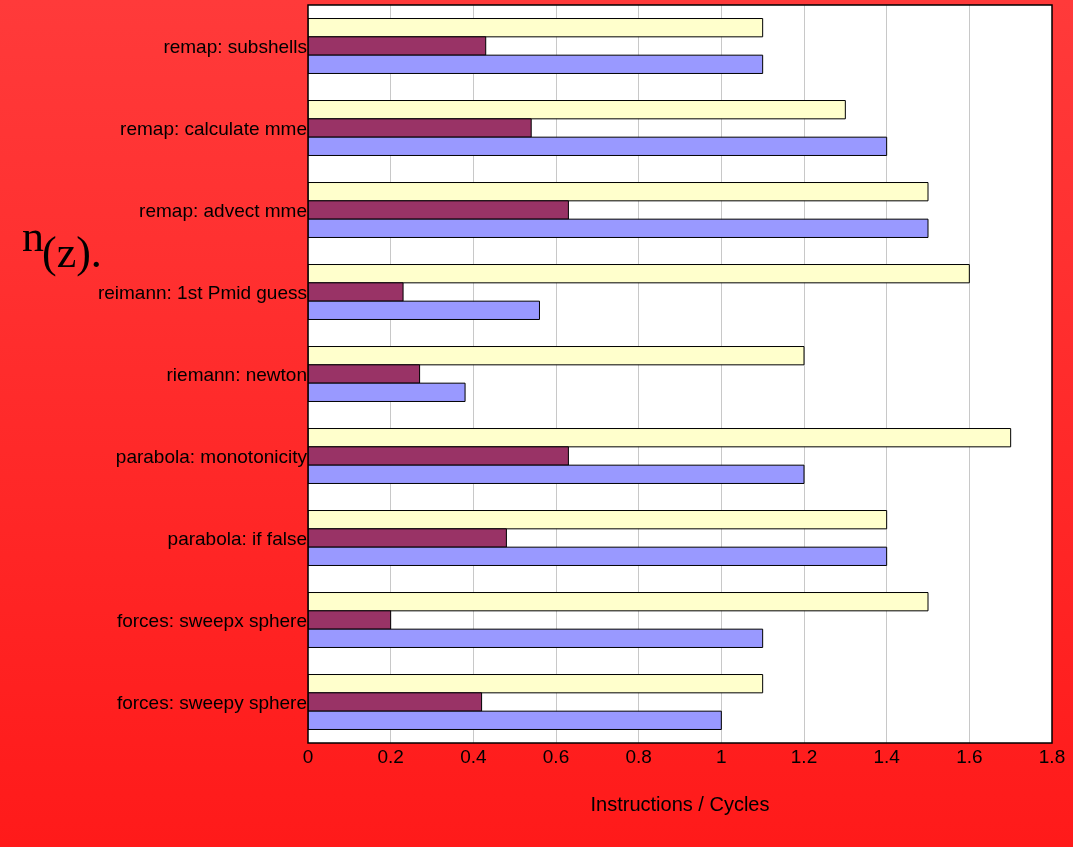  Describe the element at coordinates (308, 756) in the screenshot. I see `x-tick-label: 0` at that location.